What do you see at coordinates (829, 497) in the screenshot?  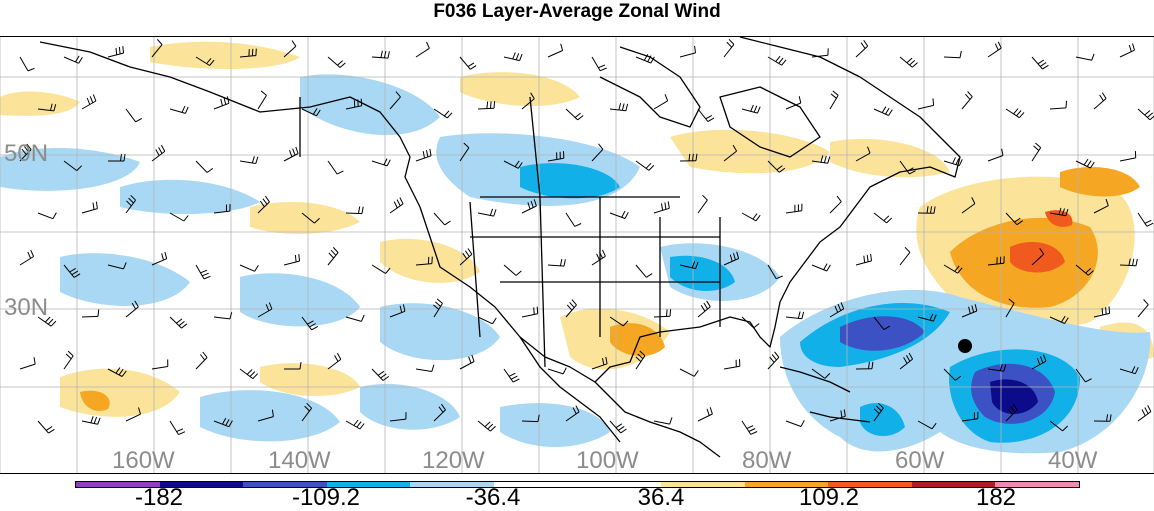 I see `colorbar-label: 109.2` at bounding box center [829, 497].